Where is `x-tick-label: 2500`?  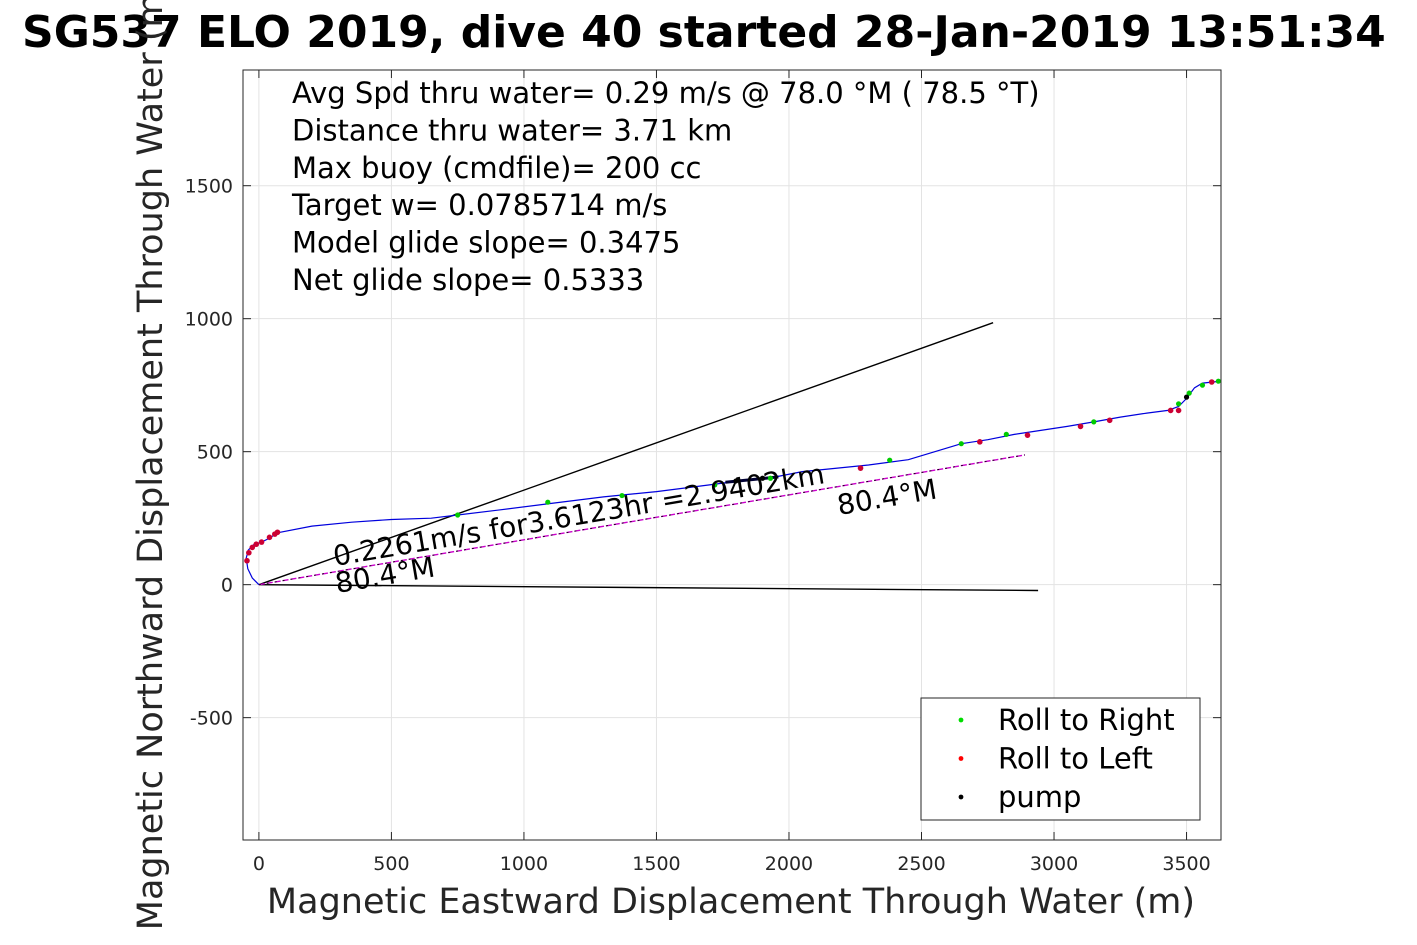
x-tick-label: 2500 is located at coordinates (921, 864).